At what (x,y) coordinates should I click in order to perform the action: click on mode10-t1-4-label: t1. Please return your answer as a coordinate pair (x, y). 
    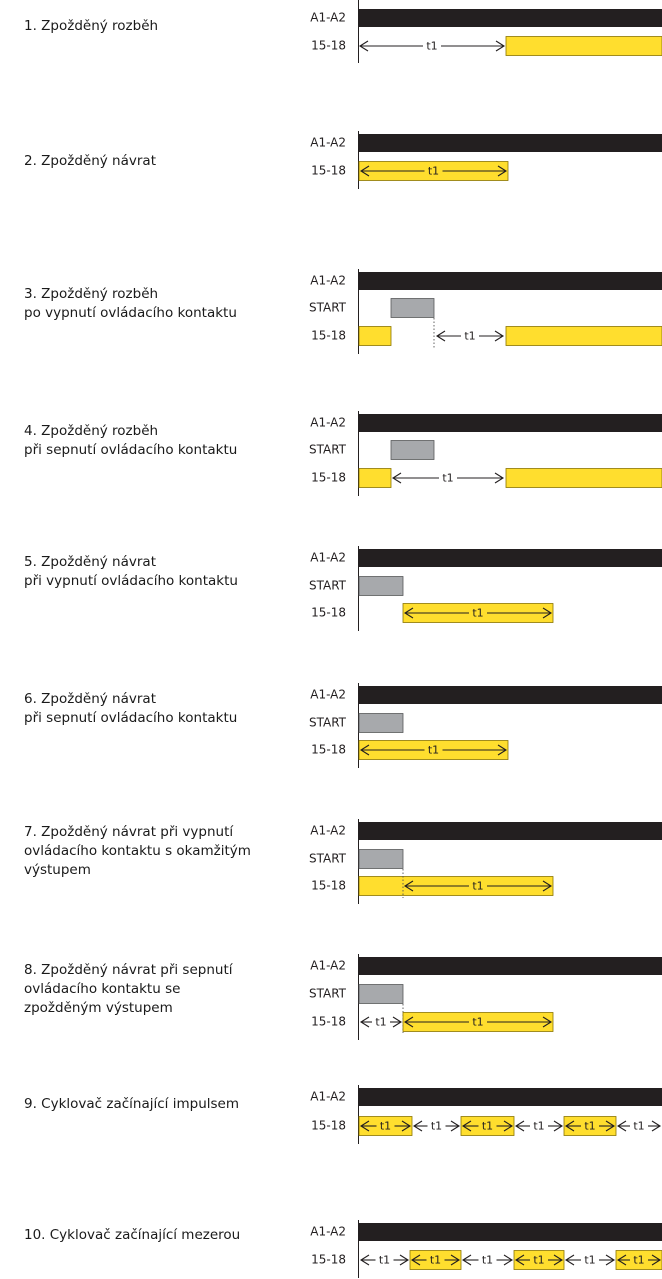
    Looking at the image, I should click on (538, 1260).